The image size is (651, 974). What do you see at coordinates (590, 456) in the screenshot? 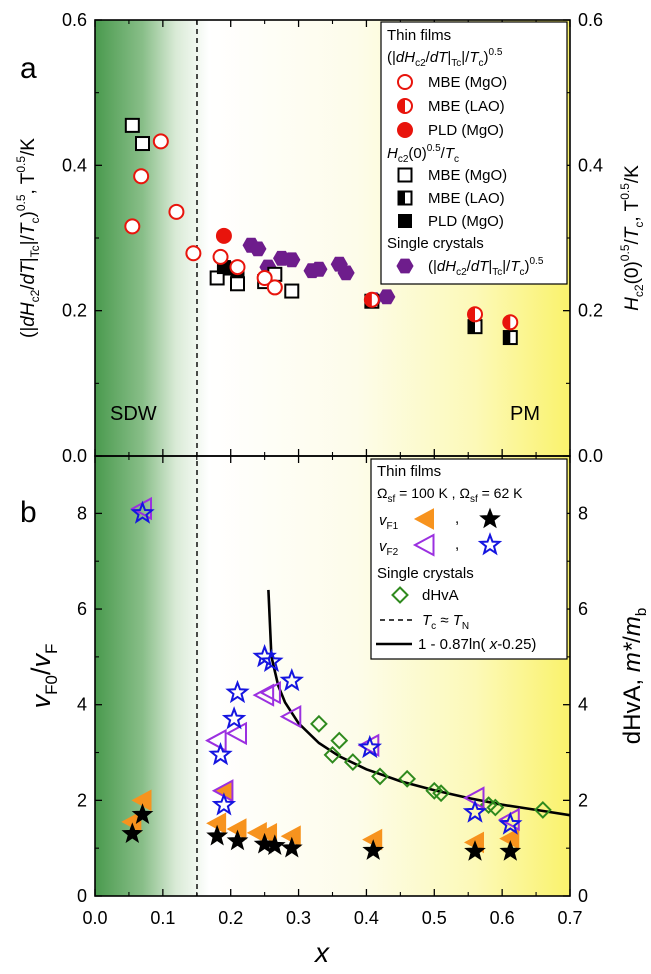
I see `y-tick-label-right: 0.0` at bounding box center [590, 456].